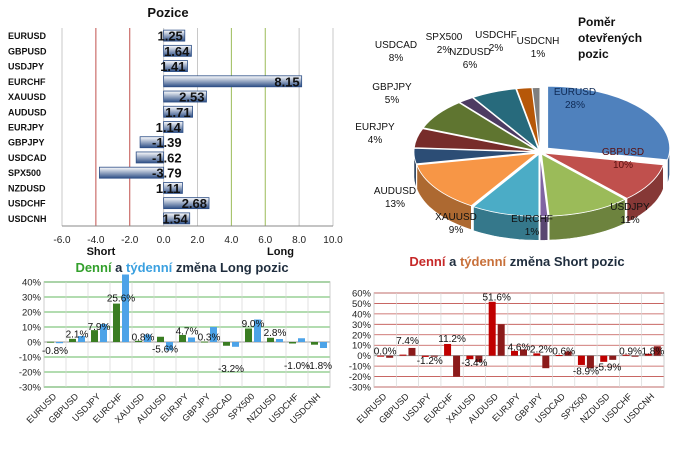 This screenshot has height=450, width=680. I want to click on value-label: -3.79, so click(167, 173).